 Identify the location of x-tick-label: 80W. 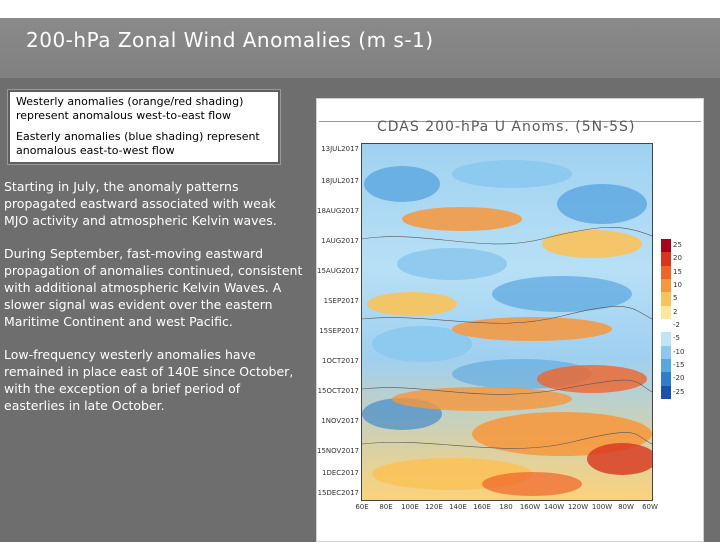
(626, 507).